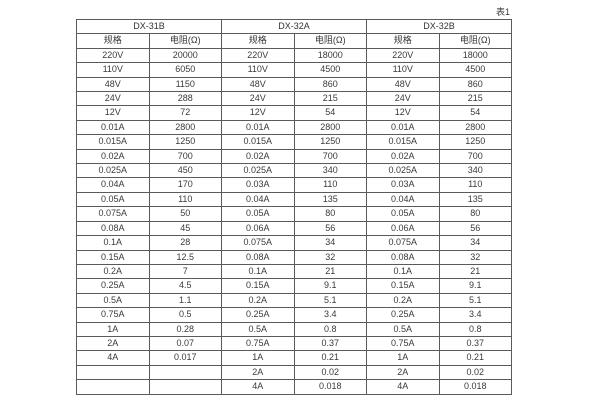  I want to click on cell-resistance: 3.4, so click(475, 315).